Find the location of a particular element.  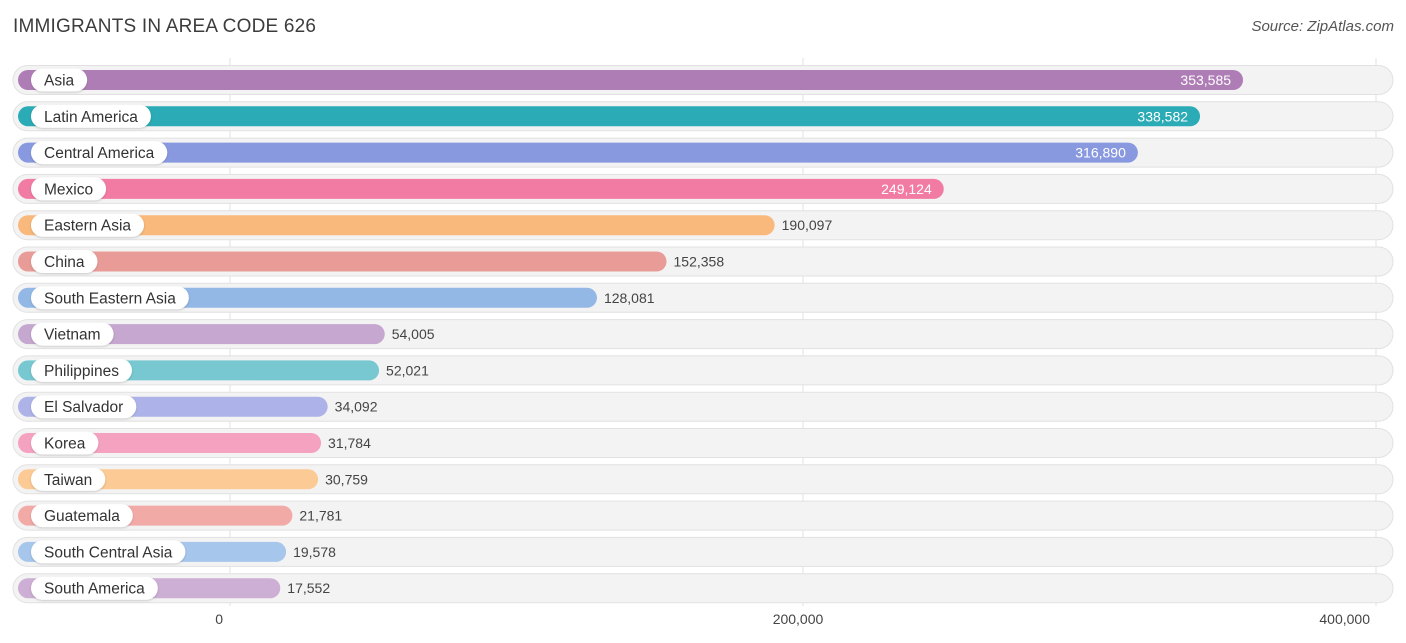

x-tick-label: 0 is located at coordinates (219, 619).